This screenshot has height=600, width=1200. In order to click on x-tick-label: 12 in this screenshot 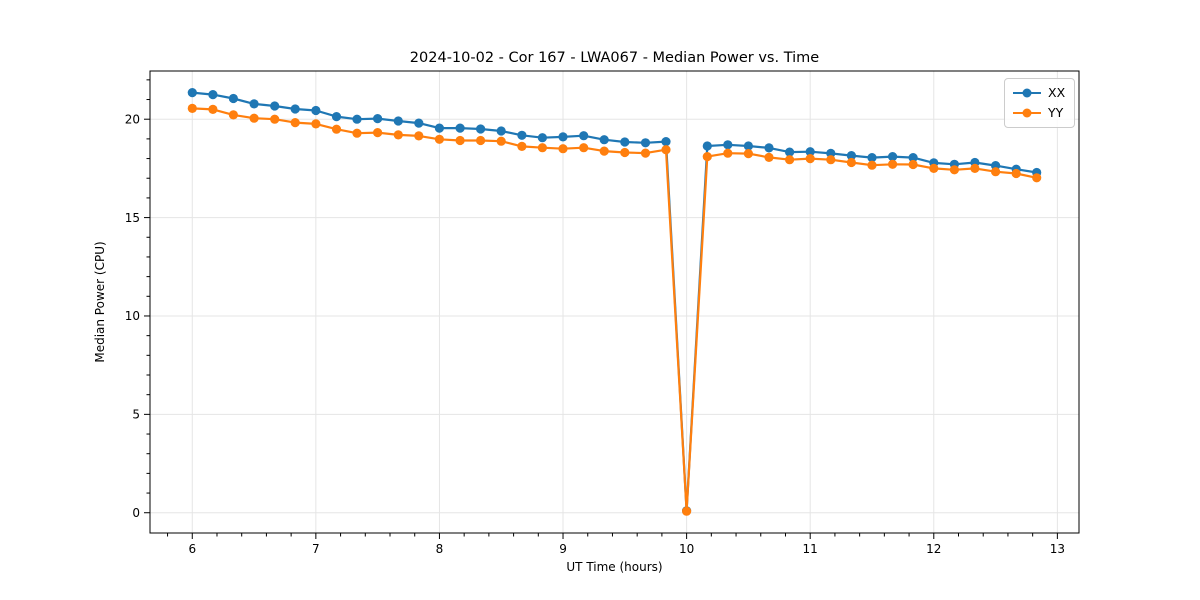, I will do `click(933, 549)`.